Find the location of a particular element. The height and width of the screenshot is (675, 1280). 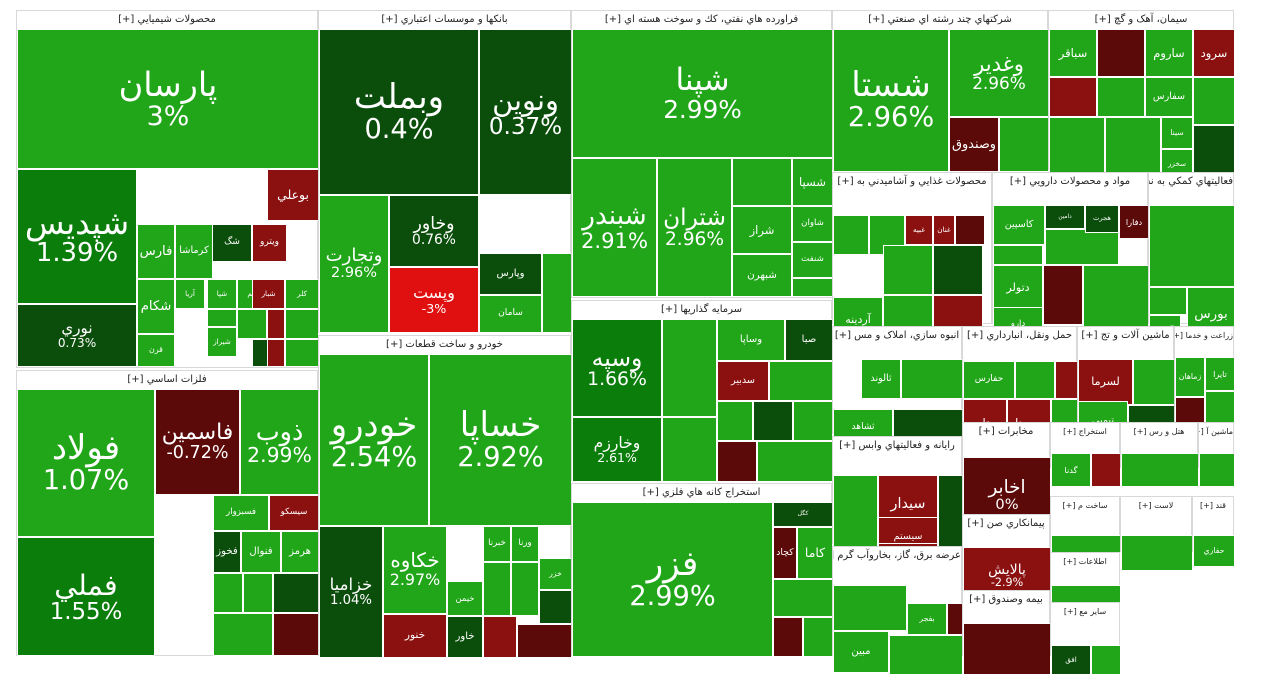

sector-header: ماشين آلات و تج [+] is located at coordinates (1125, 335).